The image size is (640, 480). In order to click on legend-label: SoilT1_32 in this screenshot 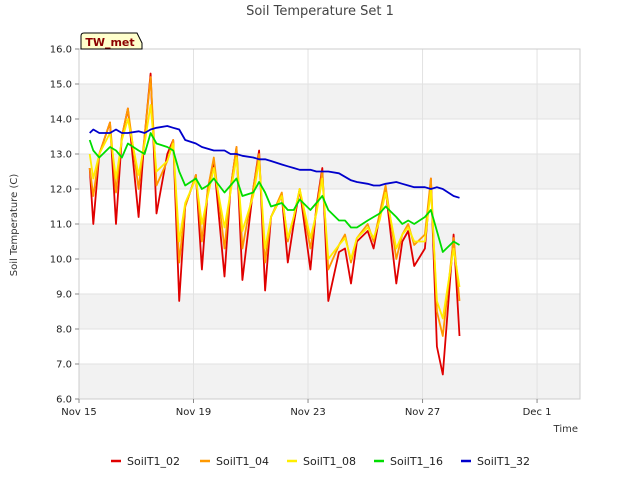, I will do `click(503, 461)`.